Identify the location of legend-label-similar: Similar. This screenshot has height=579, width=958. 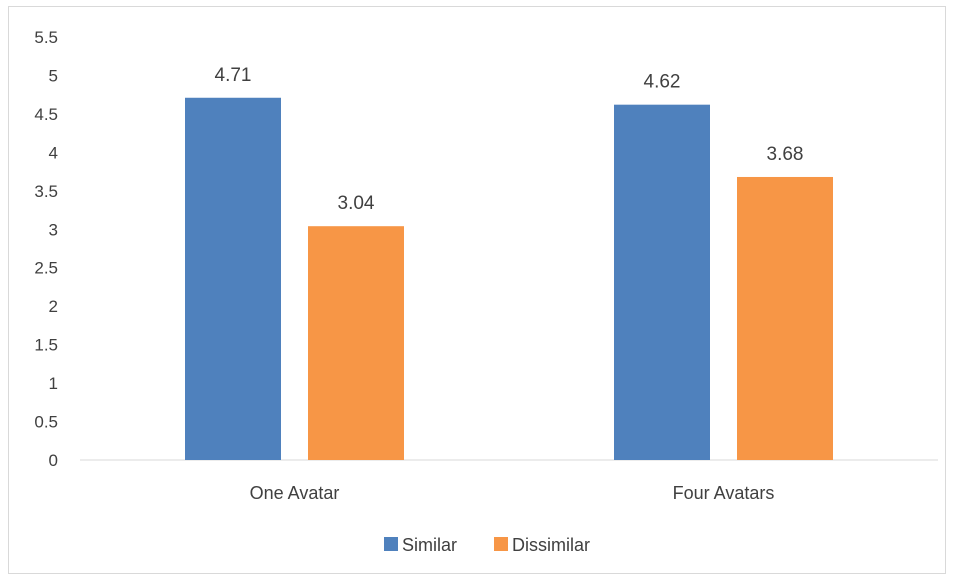
(429, 545).